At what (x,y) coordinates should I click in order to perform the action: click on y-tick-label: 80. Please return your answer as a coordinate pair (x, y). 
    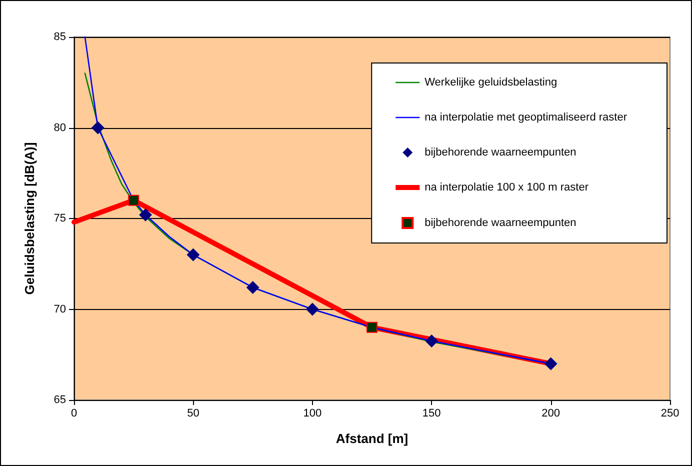
    Looking at the image, I should click on (60, 128).